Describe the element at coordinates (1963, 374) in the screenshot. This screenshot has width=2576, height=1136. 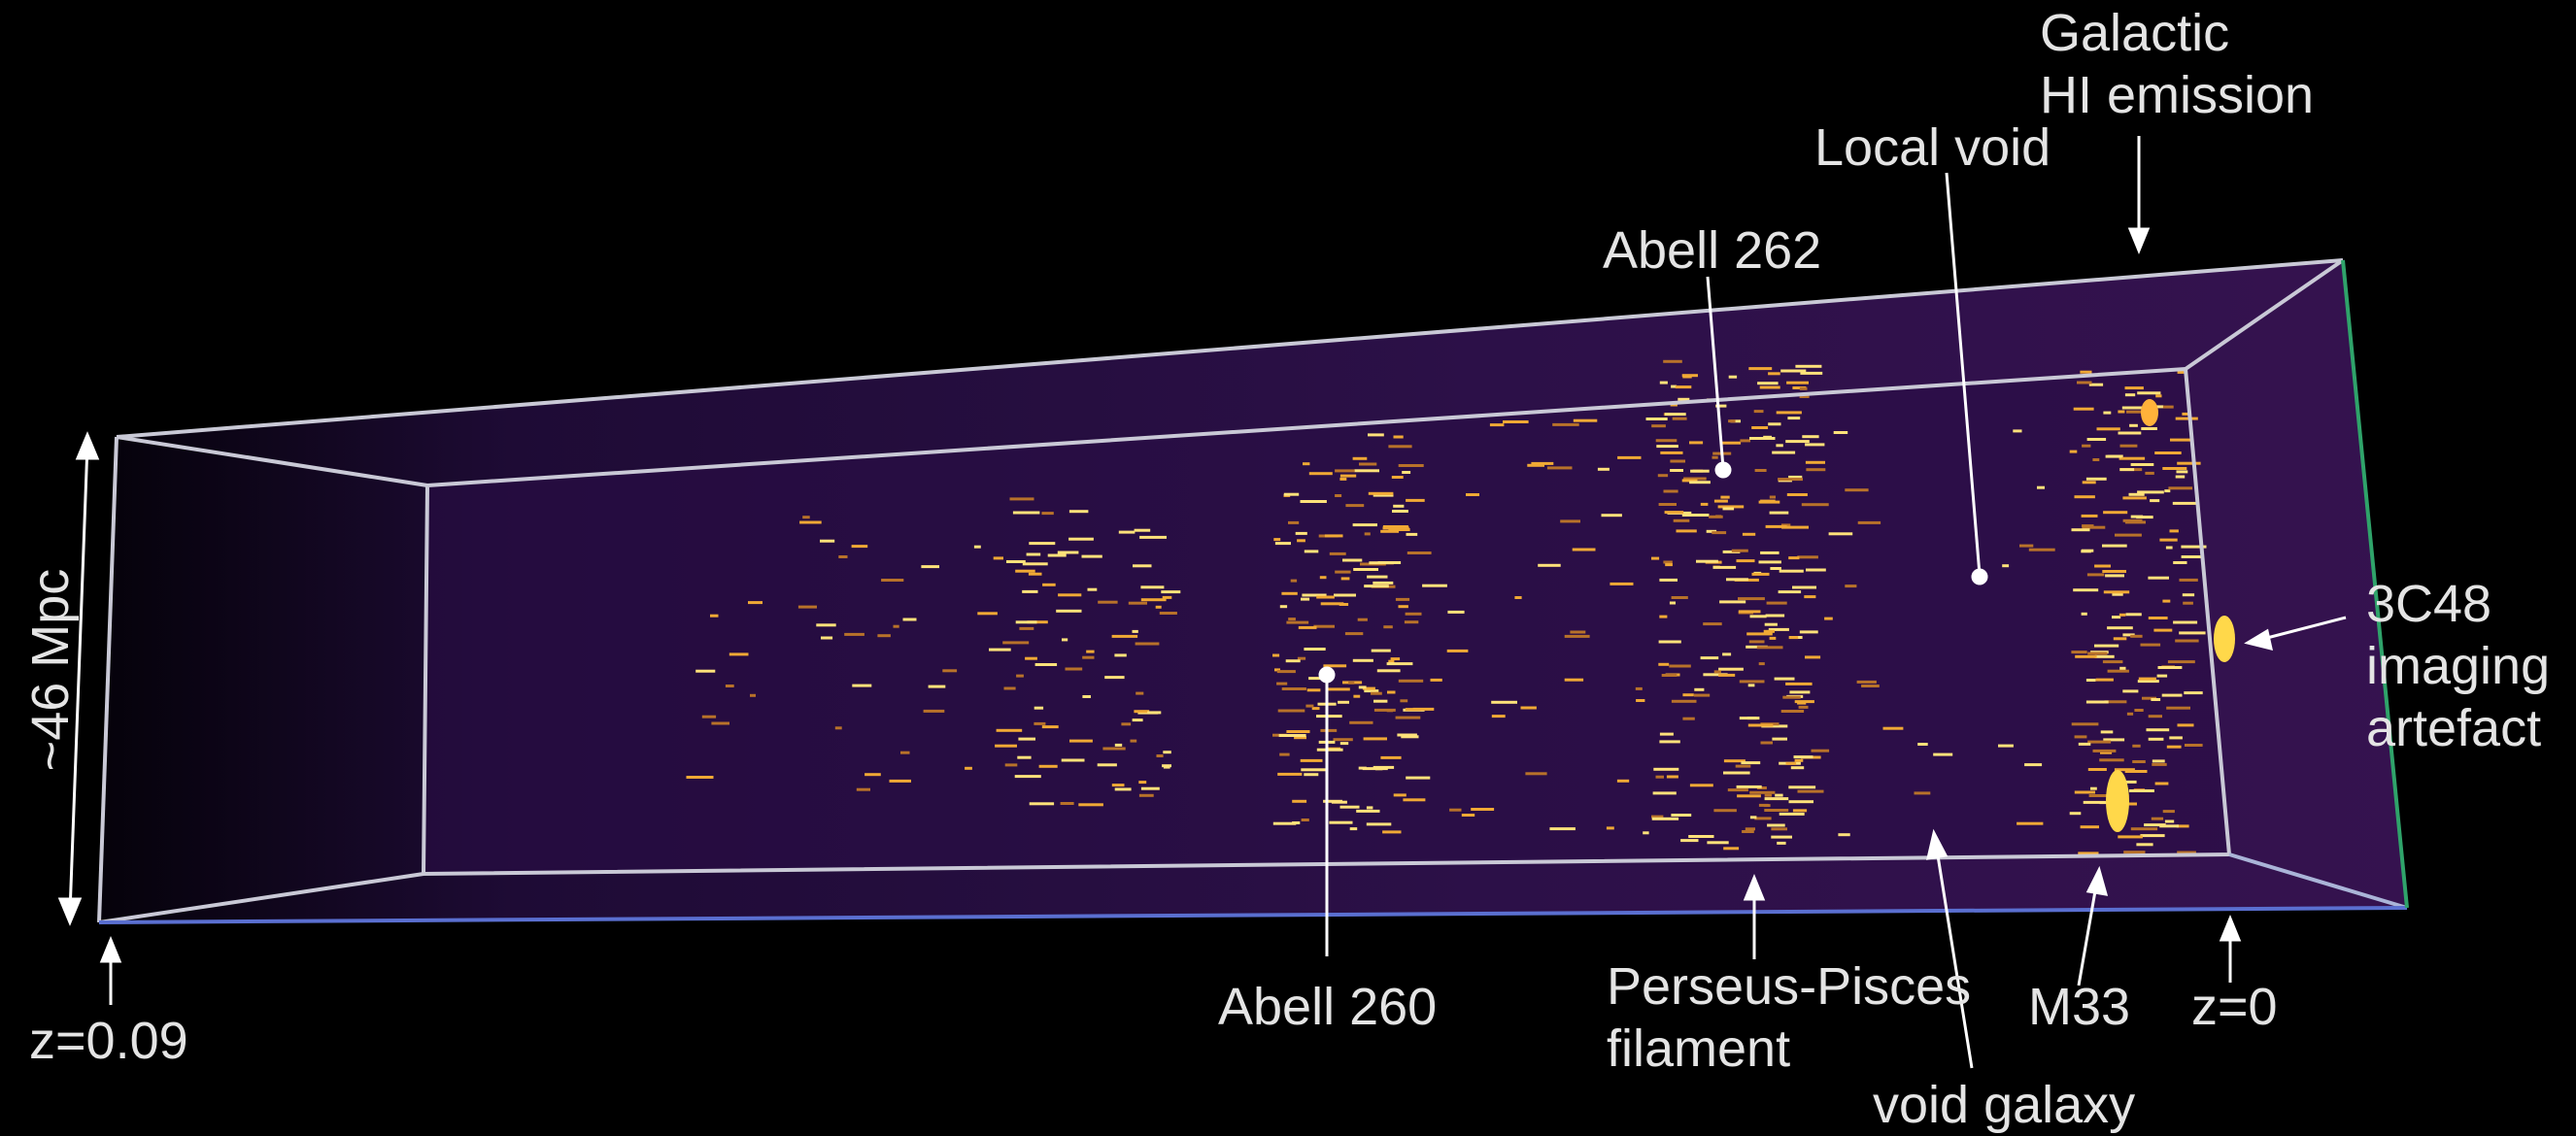
I see `local-void-pointer-line` at that location.